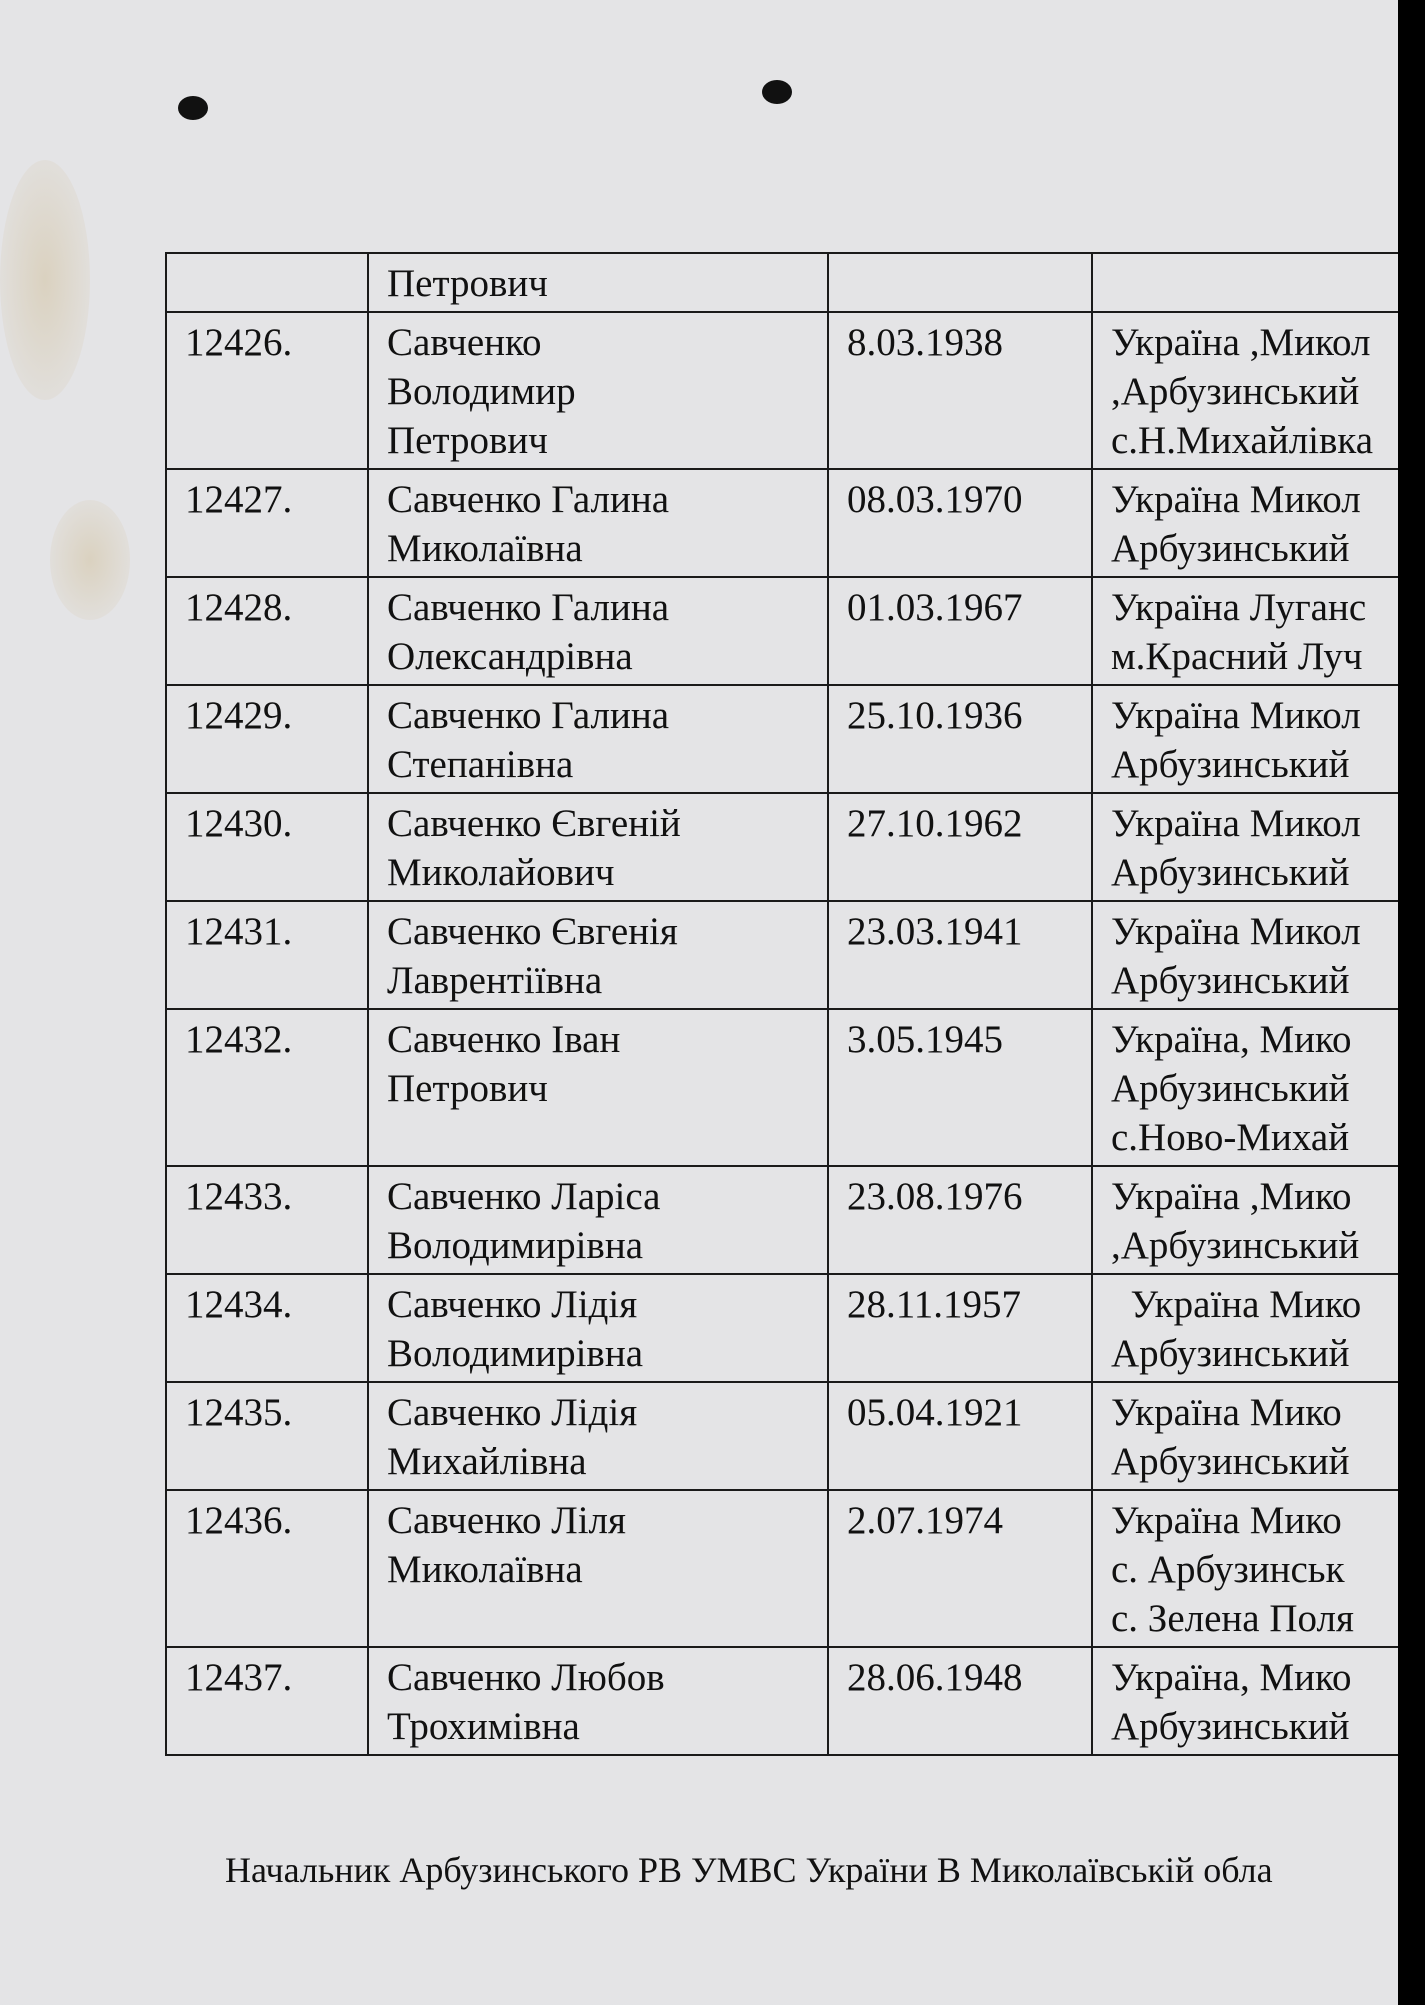 The height and width of the screenshot is (2005, 1425). I want to click on birth-date-cell: 3.05.1945, so click(960, 1087).